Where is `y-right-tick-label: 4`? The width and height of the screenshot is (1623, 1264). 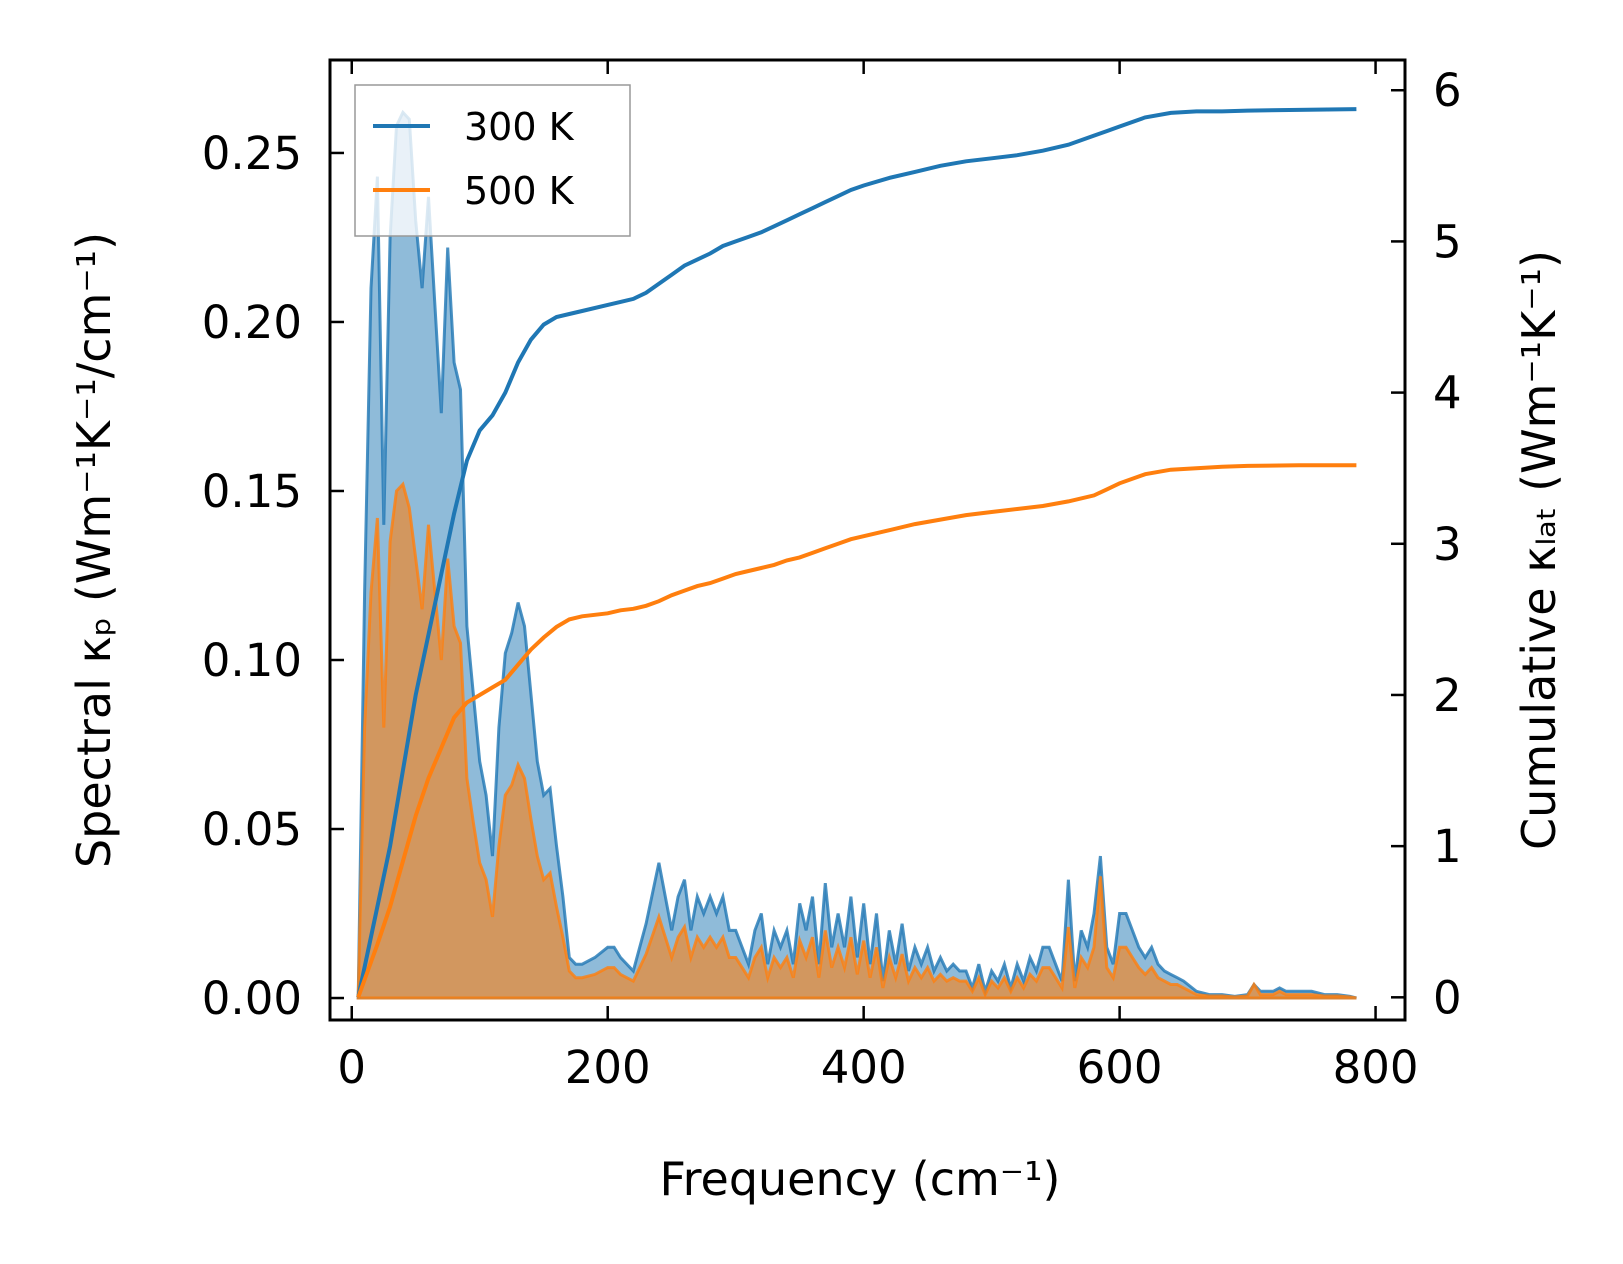 y-right-tick-label: 4 is located at coordinates (1447, 393).